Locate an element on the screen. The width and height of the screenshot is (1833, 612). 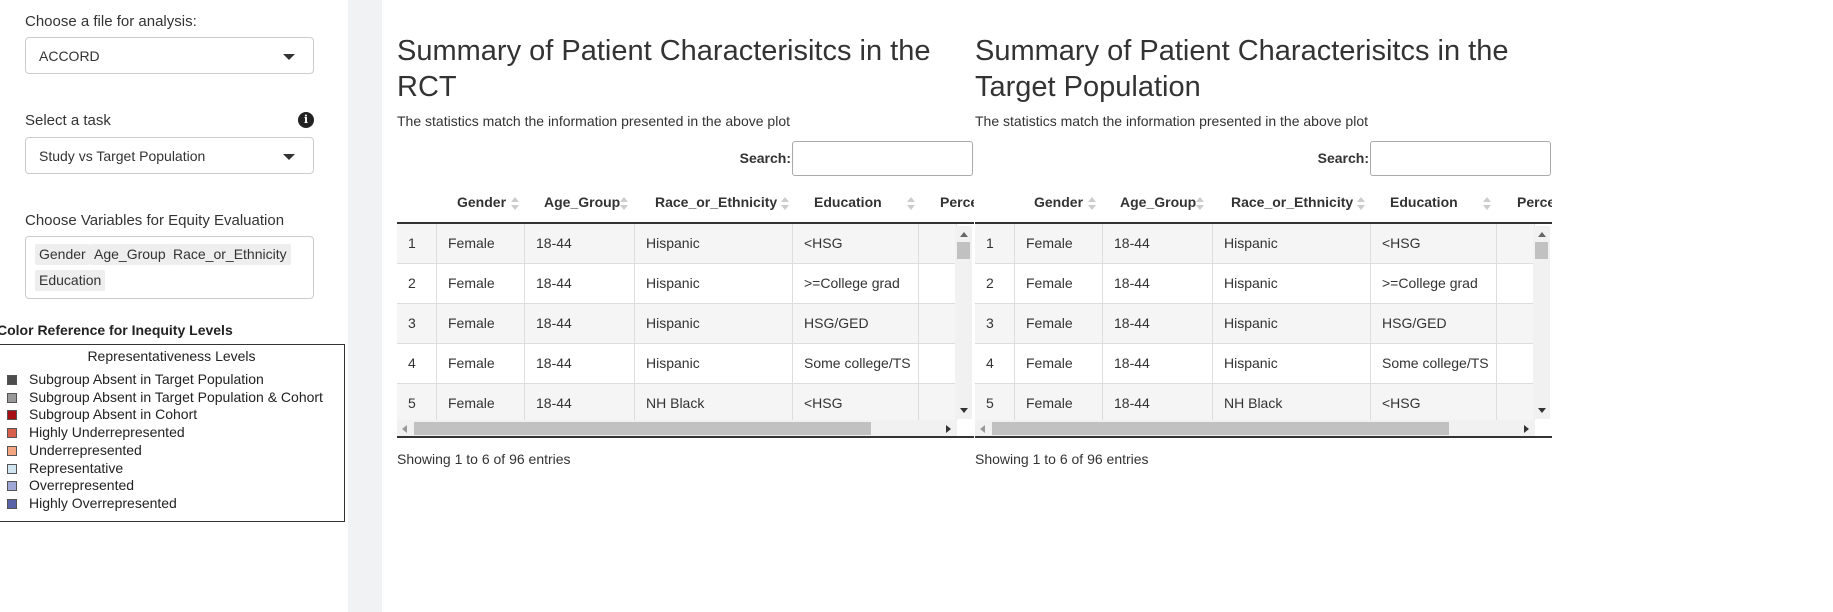
variable-chip-age-group: Age_Group is located at coordinates (130, 254).